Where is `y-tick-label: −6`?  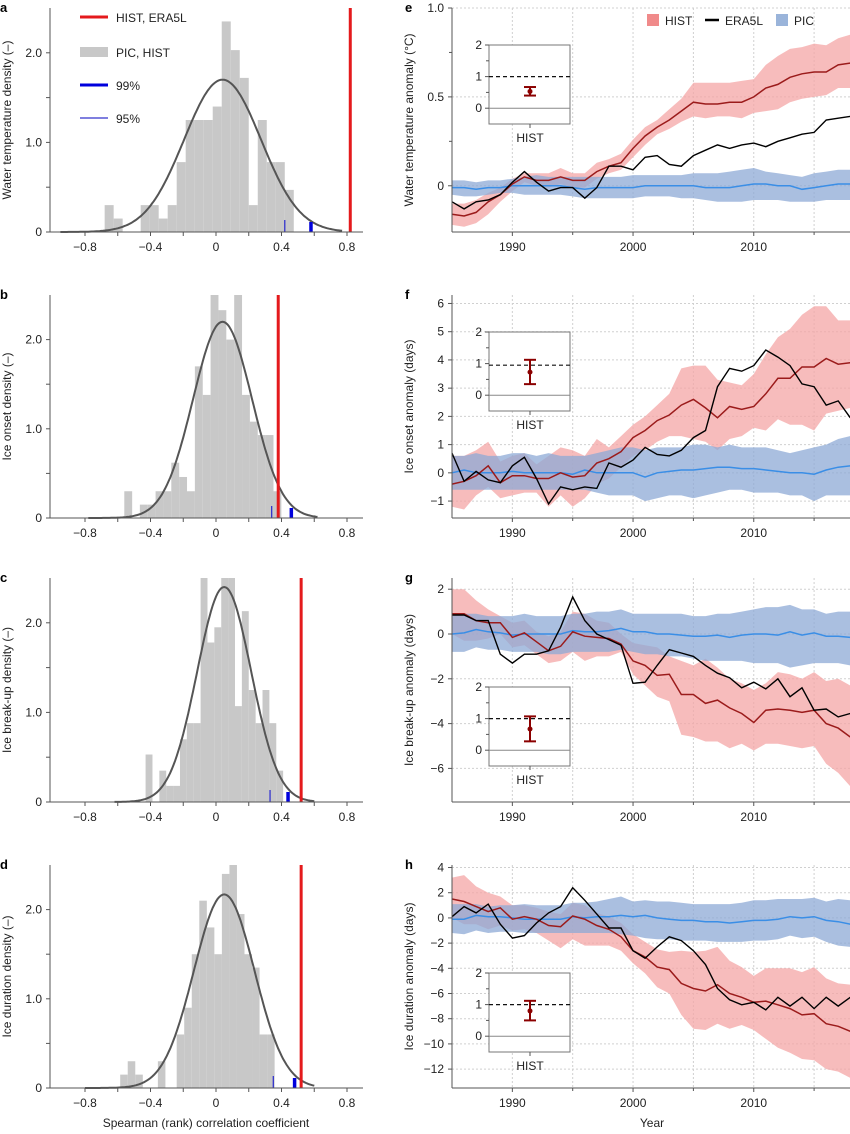
y-tick-label: −6 is located at coordinates (437, 768).